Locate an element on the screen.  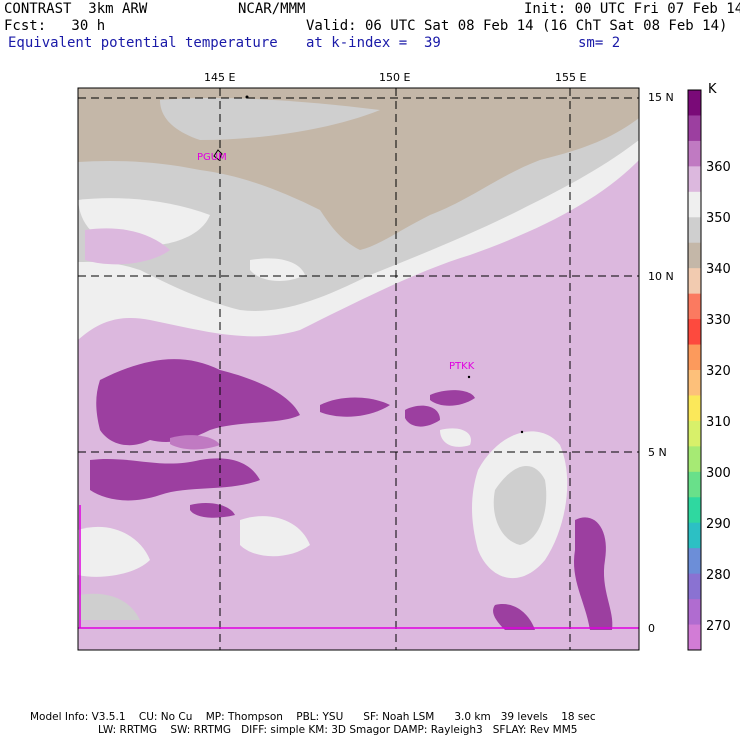
colorbar-tick-label: 280 is located at coordinates (718, 575).